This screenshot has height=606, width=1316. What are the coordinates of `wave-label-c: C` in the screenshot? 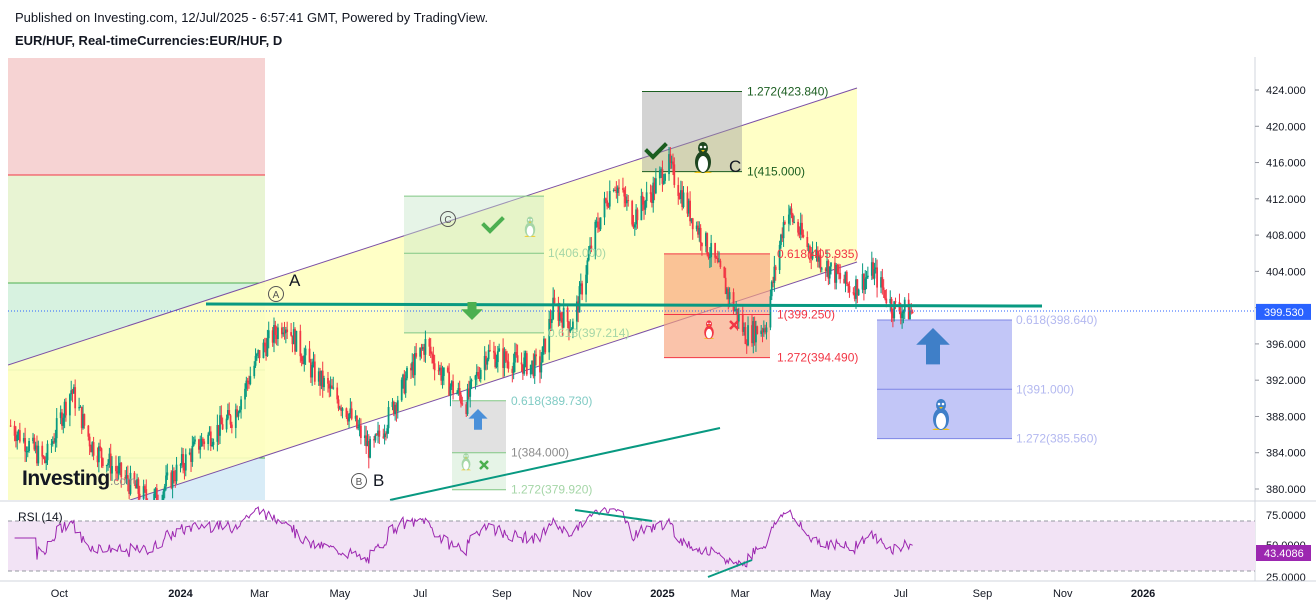 It's located at (735, 166).